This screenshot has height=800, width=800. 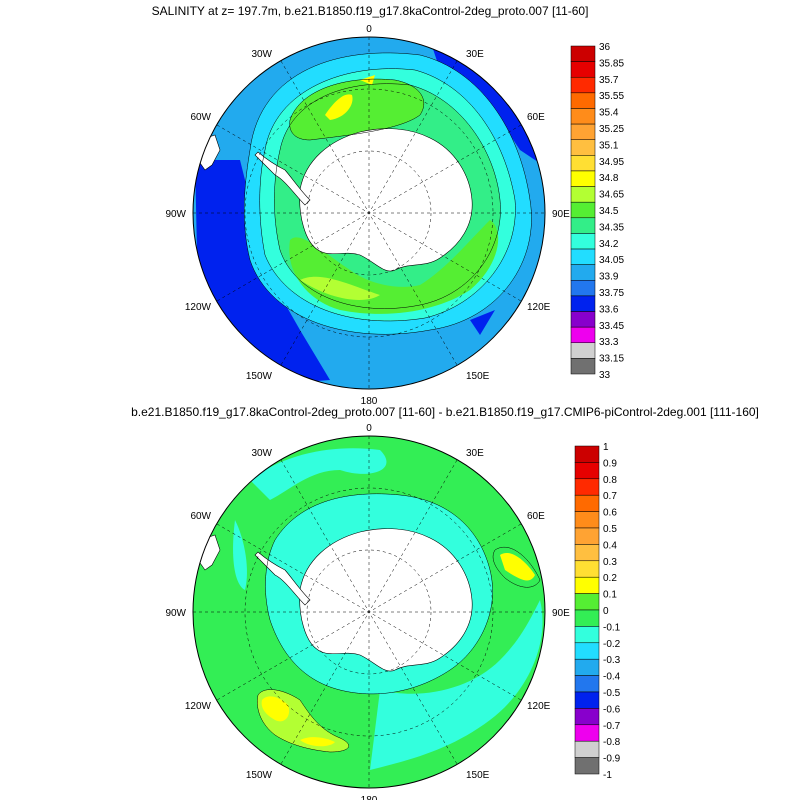 I want to click on colorbar-label: 0.8, so click(x=610, y=480).